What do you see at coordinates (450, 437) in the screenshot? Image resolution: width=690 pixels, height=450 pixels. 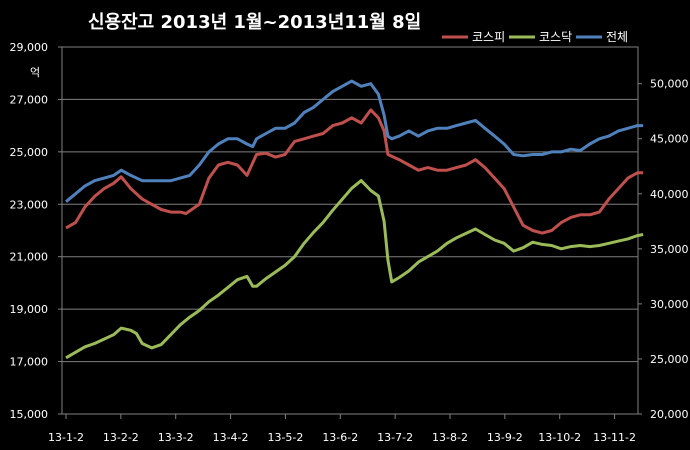 I see `x-tick-label: 13-8-2` at bounding box center [450, 437].